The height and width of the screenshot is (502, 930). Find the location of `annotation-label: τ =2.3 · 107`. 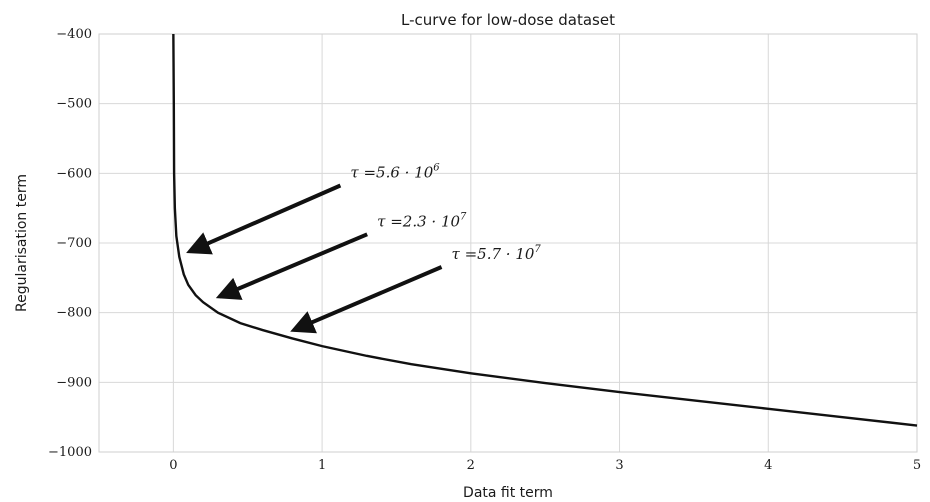

annotation-label: τ =2.3 · 107 is located at coordinates (422, 220).